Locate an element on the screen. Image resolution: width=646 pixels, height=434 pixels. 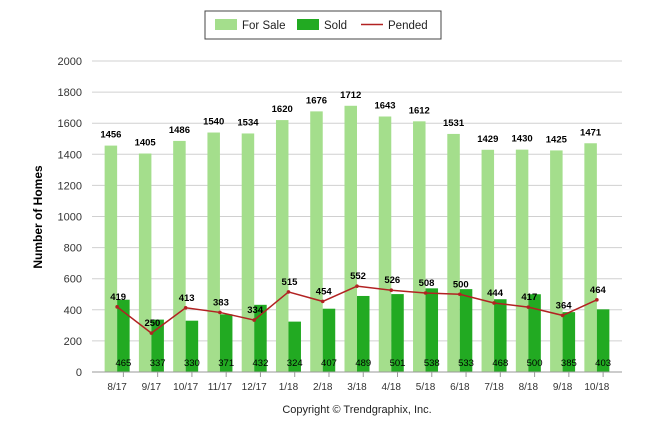
y-tick-label: 400 is located at coordinates (73, 311).